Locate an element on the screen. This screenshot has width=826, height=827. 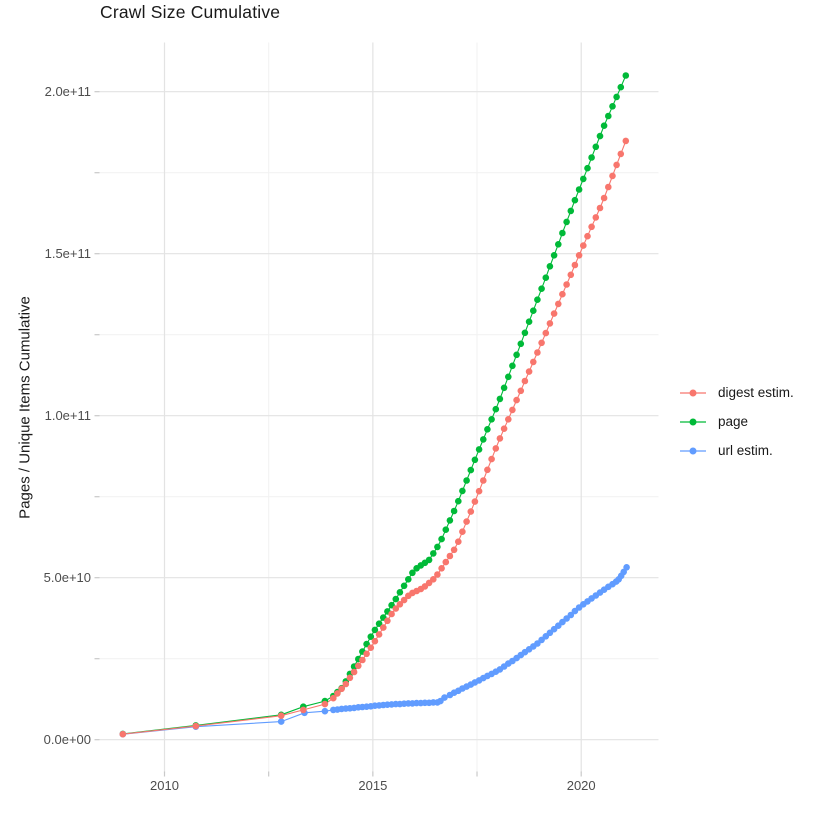
legend-label: url estim. is located at coordinates (745, 450).